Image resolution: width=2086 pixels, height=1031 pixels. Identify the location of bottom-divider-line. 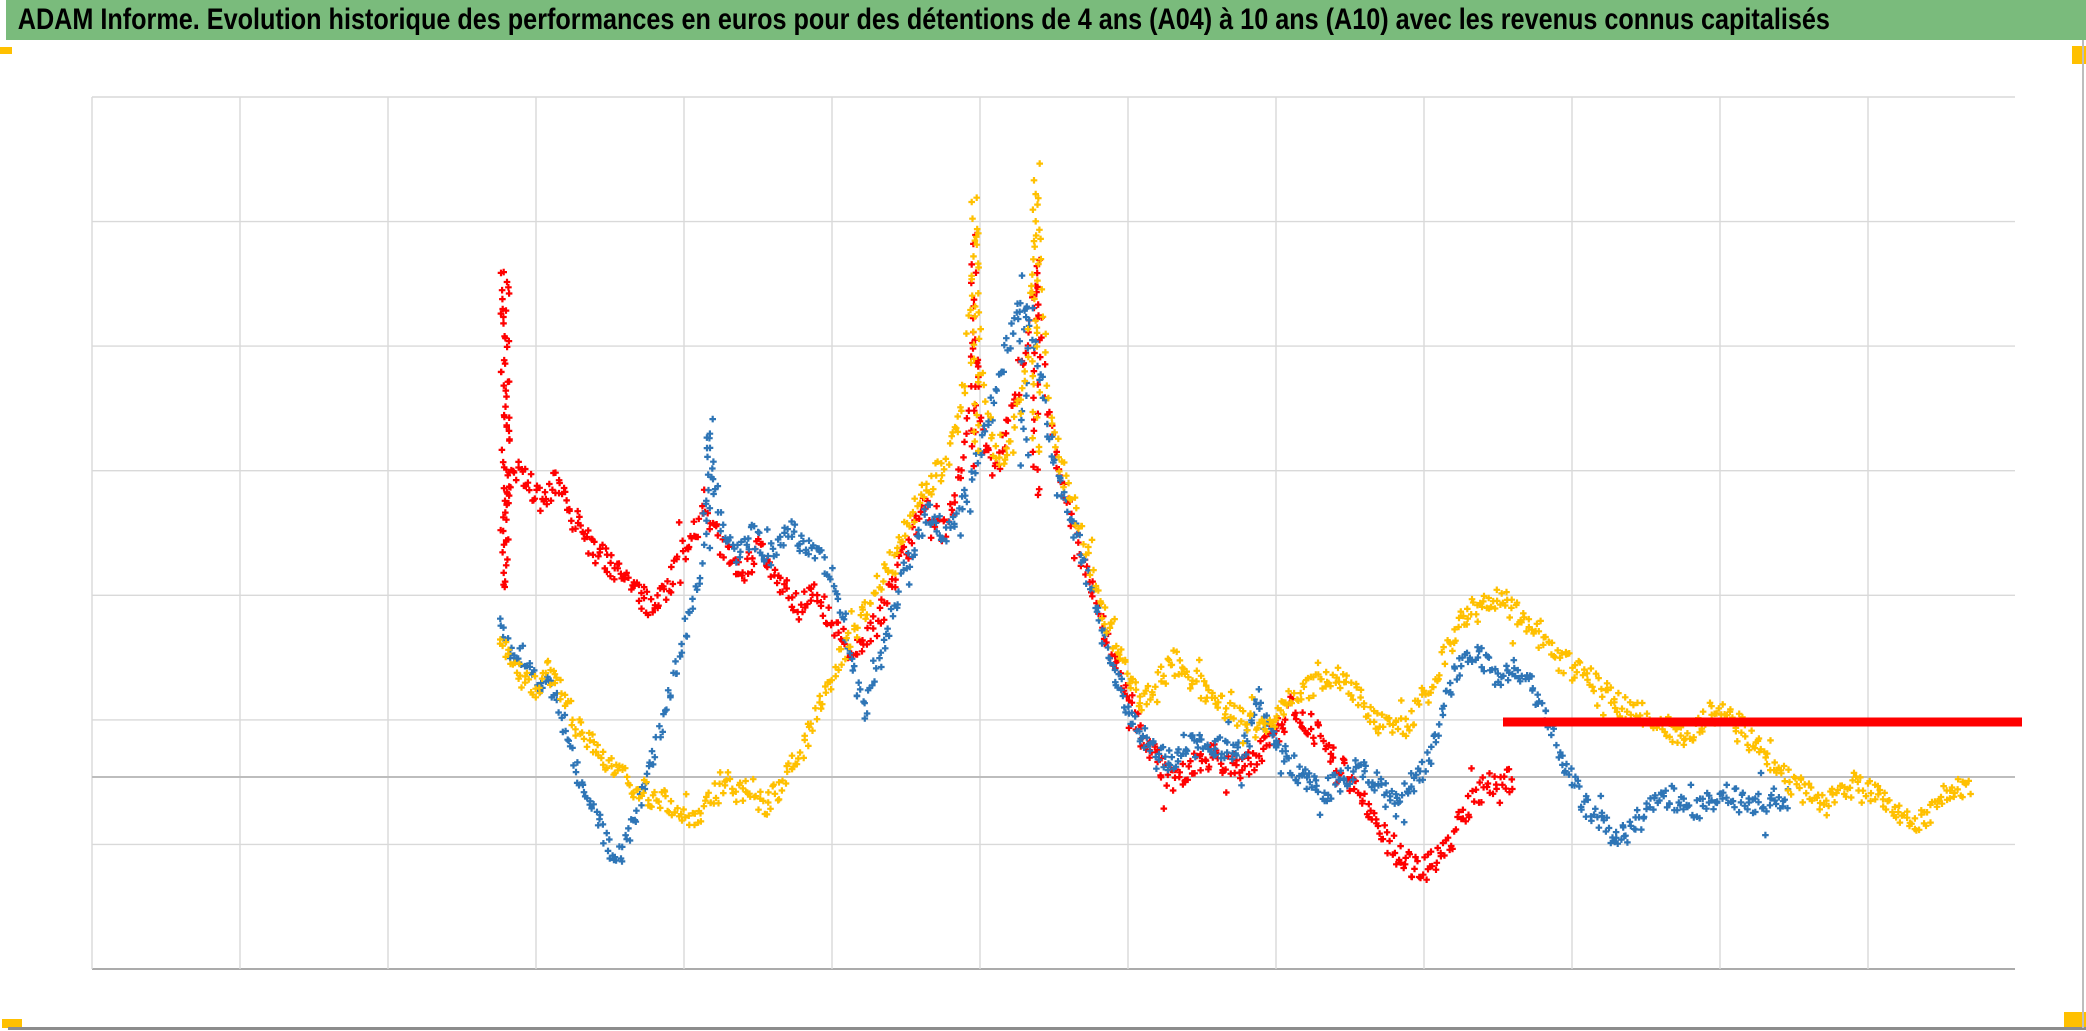
(1047, 1028).